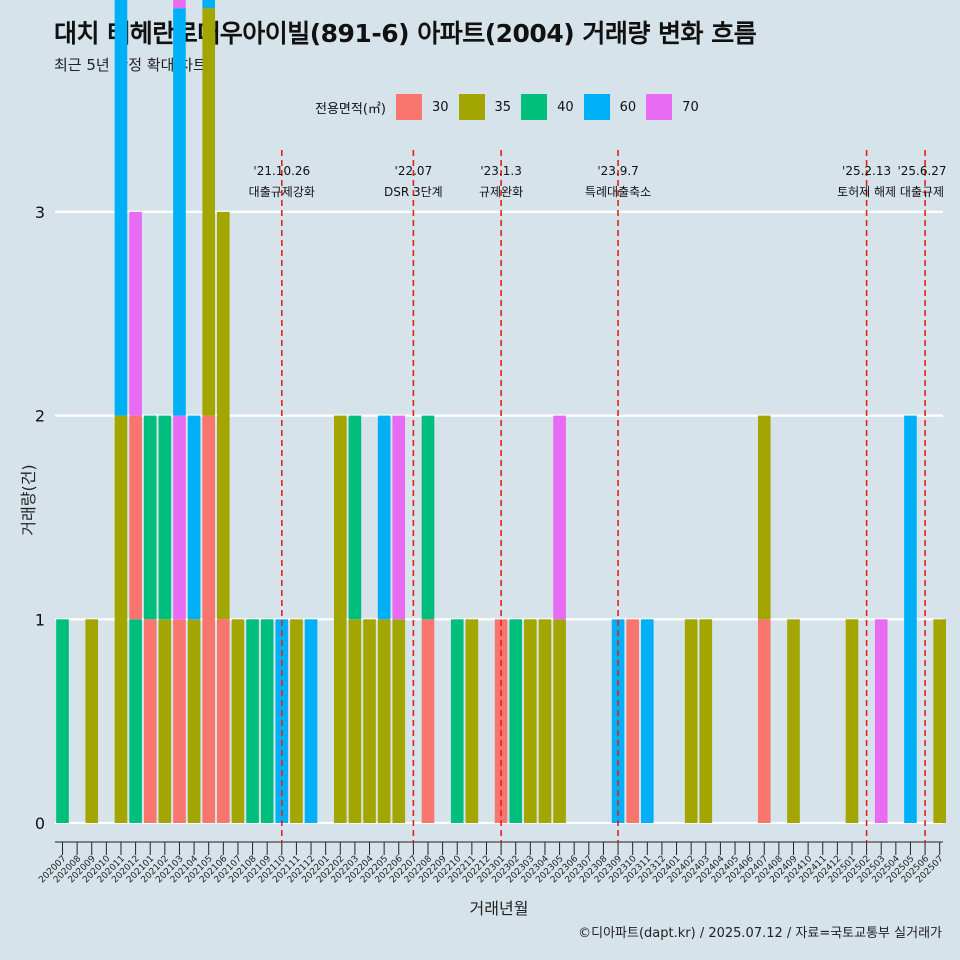 The image size is (960, 960). What do you see at coordinates (405, 33) in the screenshot?
I see `chart-title: 대치 테헤란로대우아이빌(891-6) 아파트(2004) 거래량 변화 흐름` at bounding box center [405, 33].